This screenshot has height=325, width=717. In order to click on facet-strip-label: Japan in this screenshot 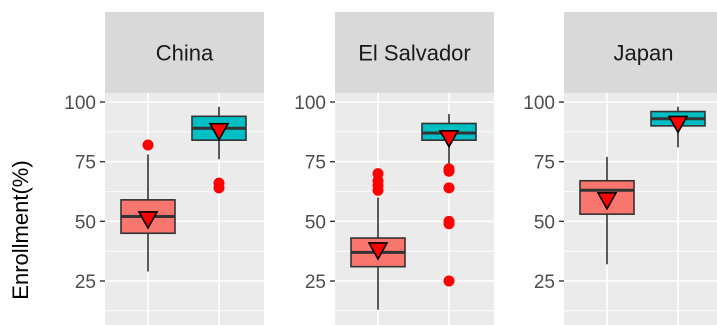, I will do `click(644, 53)`.